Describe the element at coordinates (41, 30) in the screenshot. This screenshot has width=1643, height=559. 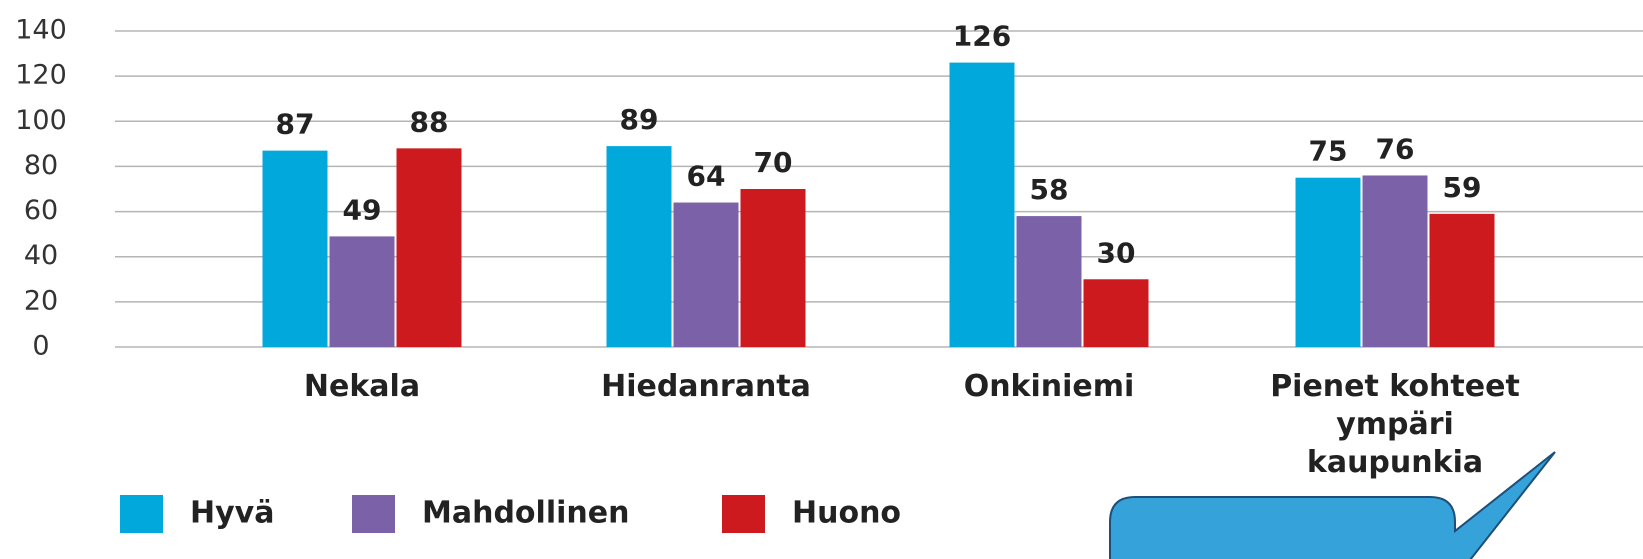
I see `y-tick-label: 140` at that location.